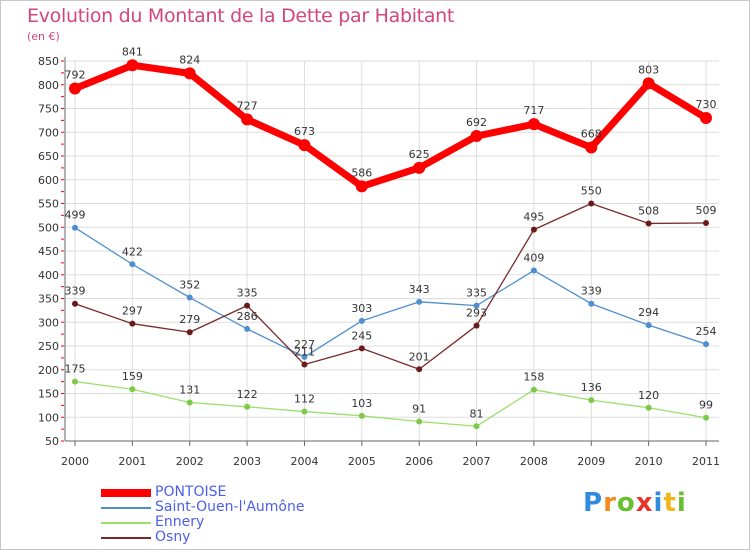 The image size is (750, 550). I want to click on x-tick-label: 2000, so click(75, 461).